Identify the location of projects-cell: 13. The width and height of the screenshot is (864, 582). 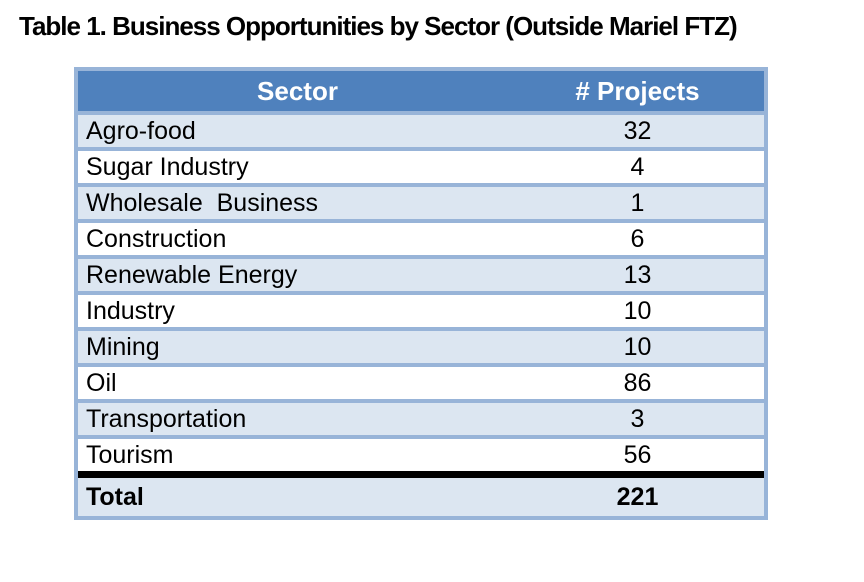
(637, 274).